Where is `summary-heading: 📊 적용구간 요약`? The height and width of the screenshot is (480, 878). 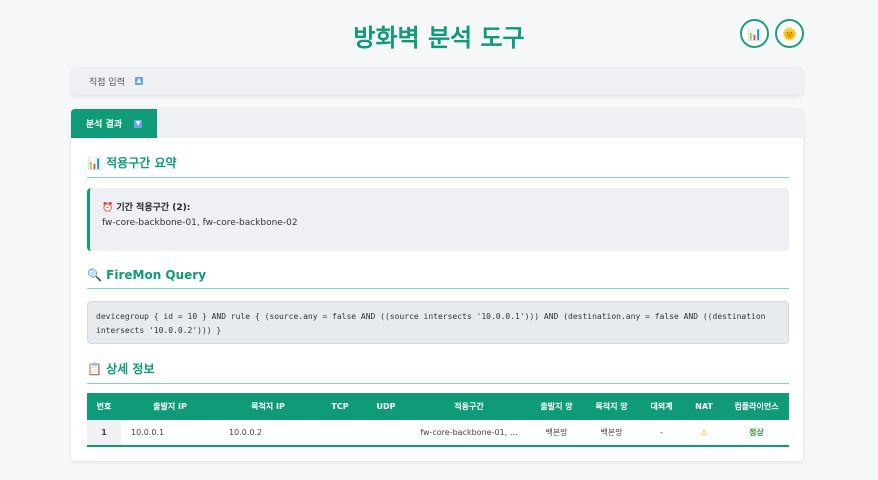
summary-heading: 📊 적용구간 요약 is located at coordinates (438, 166).